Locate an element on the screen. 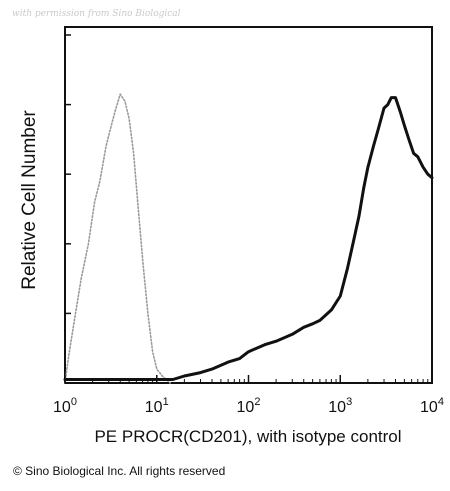  x-tick-layer: 10⁰ 10¹ 10² 10³ 10⁴ is located at coordinates (248, 395).